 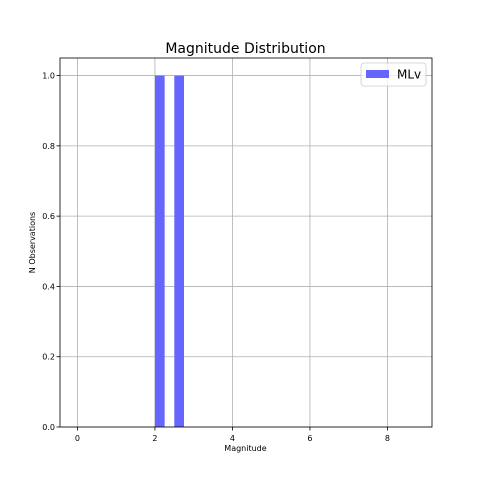 What do you see at coordinates (32, 242) in the screenshot?
I see `y-axis-label: N Observations` at bounding box center [32, 242].